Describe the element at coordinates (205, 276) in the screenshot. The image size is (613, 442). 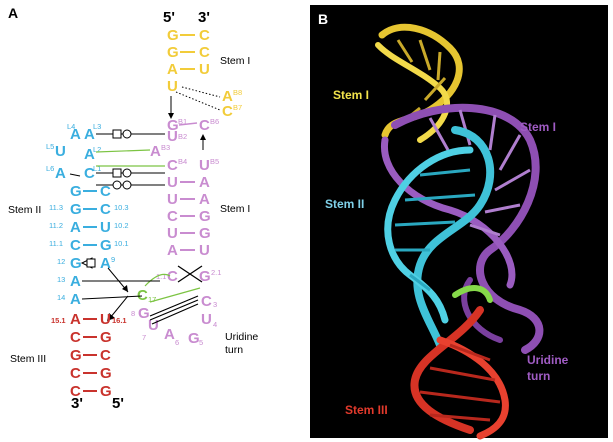
I see `purple-junction-g: G` at that location.